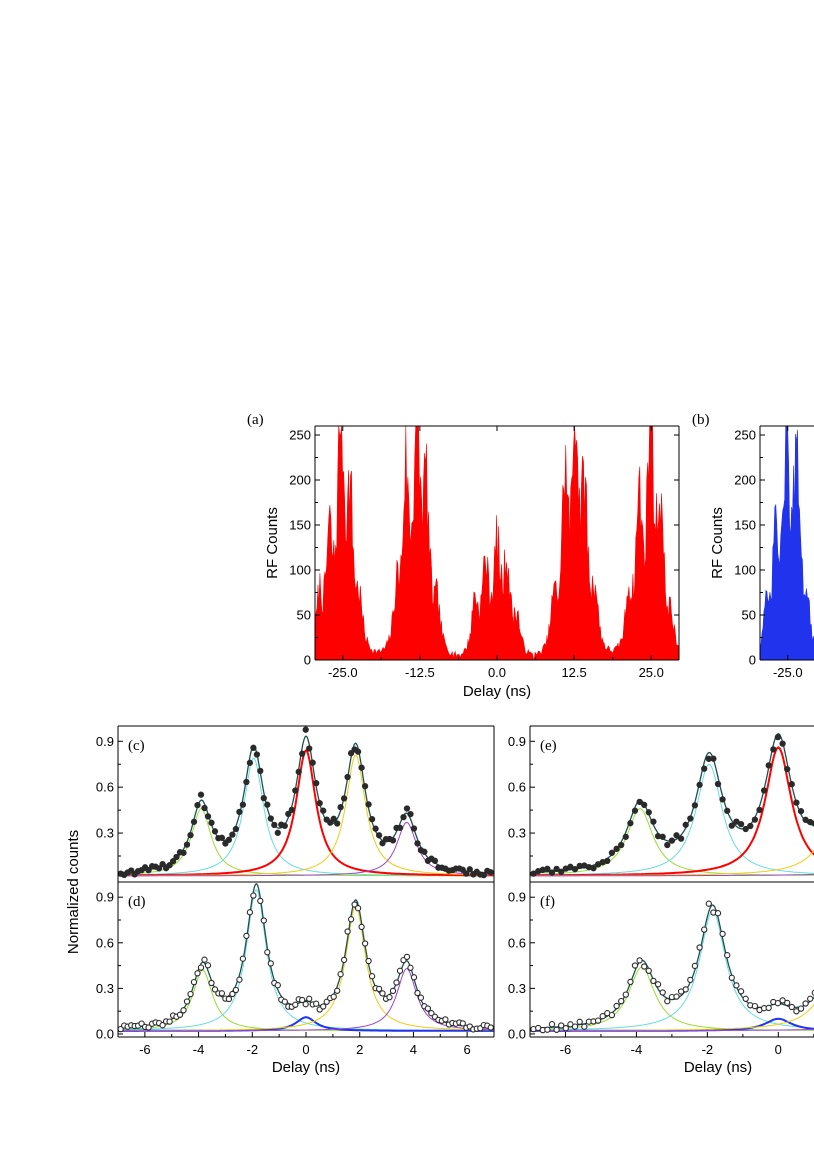 This screenshot has height=1152, width=814. Describe the element at coordinates (788, 672) in the screenshot. I see `x-tick-label: -25.0` at that location.